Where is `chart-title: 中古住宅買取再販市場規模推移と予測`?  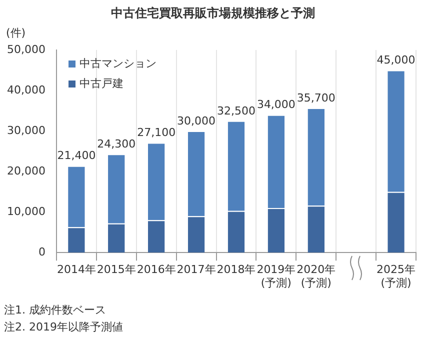
chart-title: 中古住宅買取再販市場規模推移と予測 is located at coordinates (213, 13).